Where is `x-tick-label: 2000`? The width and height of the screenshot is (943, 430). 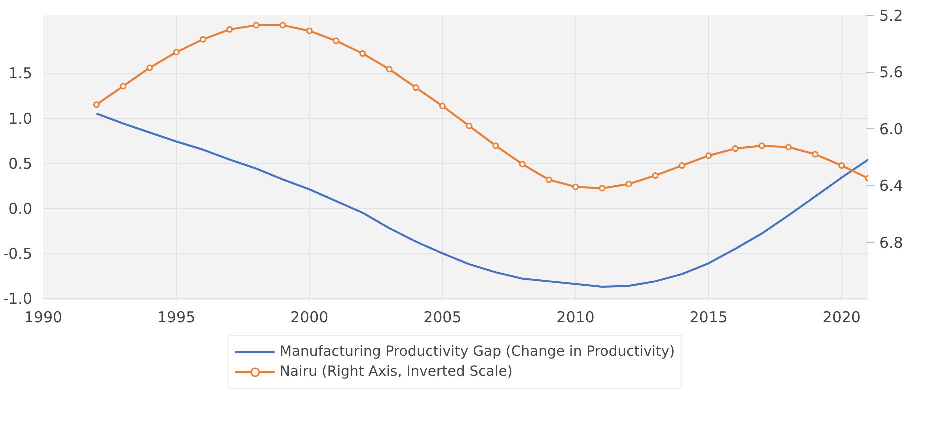 x-tick-label: 2000 is located at coordinates (309, 317).